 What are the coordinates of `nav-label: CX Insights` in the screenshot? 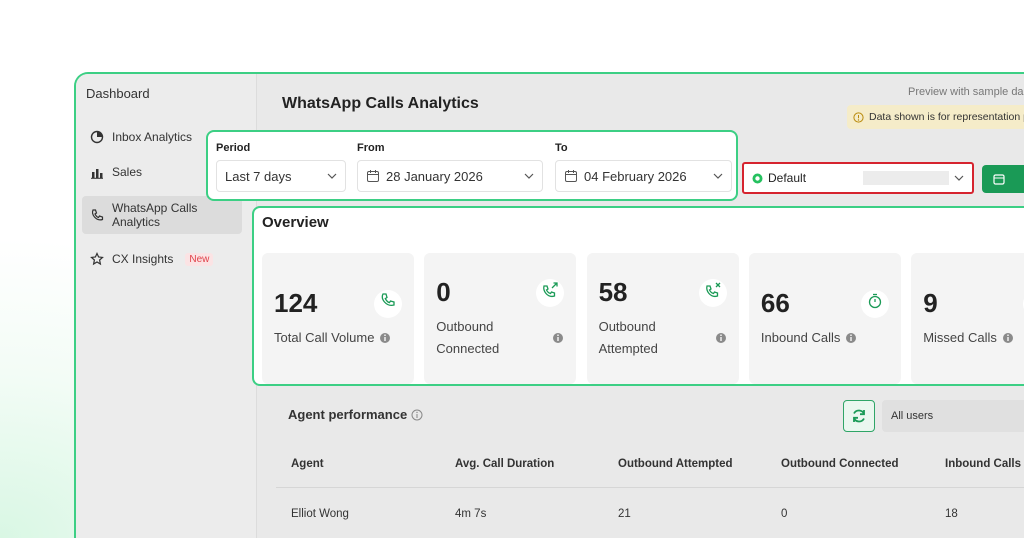 It's located at (143, 259).